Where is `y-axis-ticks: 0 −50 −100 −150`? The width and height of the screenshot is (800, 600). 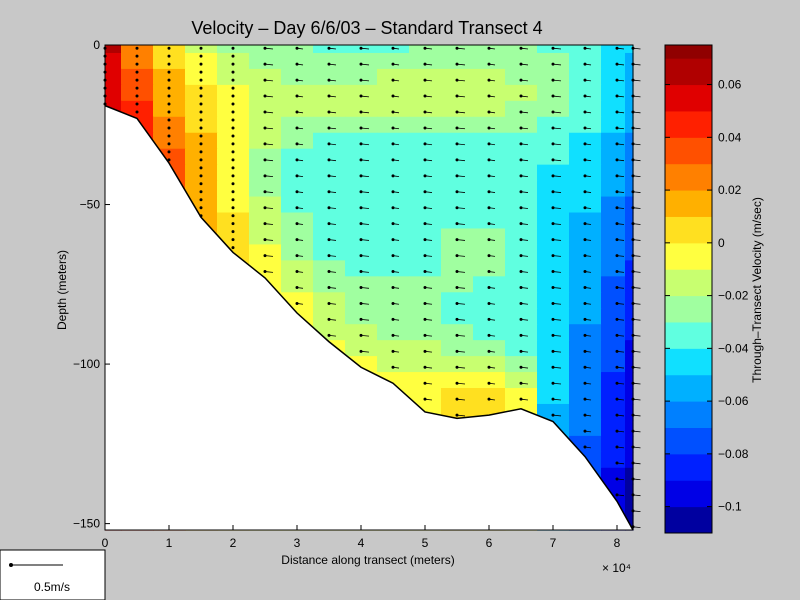
y-axis-ticks: 0 −50 −100 −150 is located at coordinates (91, 284).